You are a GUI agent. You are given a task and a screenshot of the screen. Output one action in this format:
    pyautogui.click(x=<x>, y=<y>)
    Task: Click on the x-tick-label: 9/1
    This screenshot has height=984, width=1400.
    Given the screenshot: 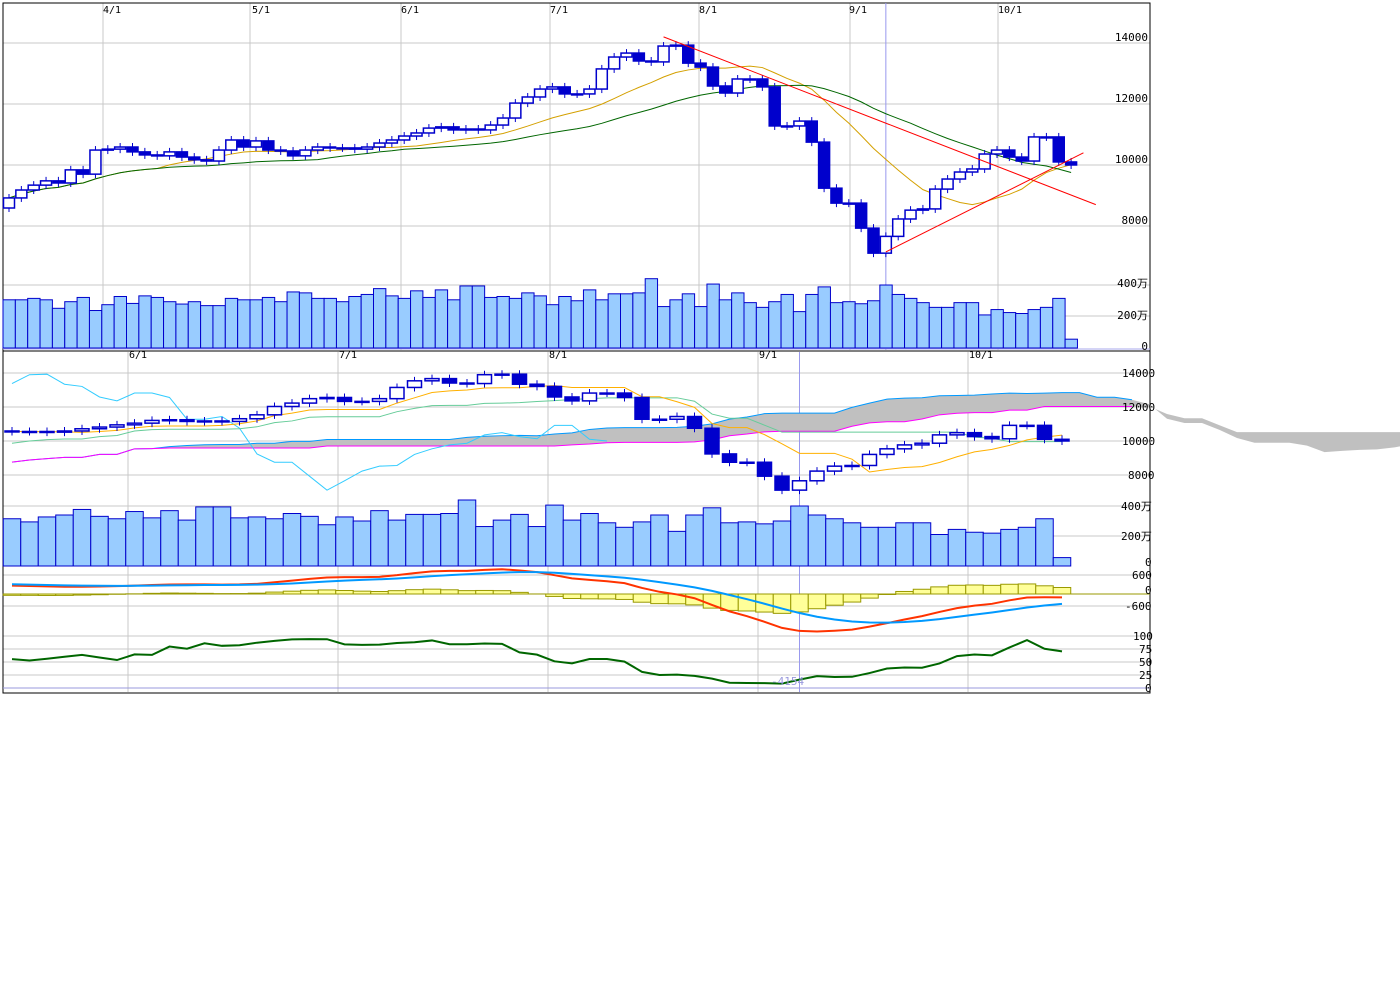 What is the action you would take?
    pyautogui.click(x=858, y=10)
    